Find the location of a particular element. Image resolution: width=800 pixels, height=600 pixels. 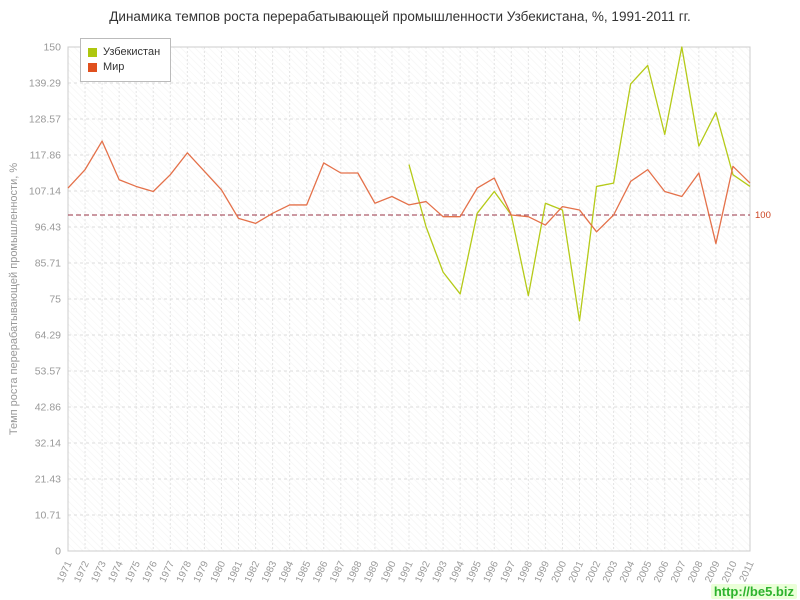

uzbekistan-series-marker-icon is located at coordinates (92, 52).